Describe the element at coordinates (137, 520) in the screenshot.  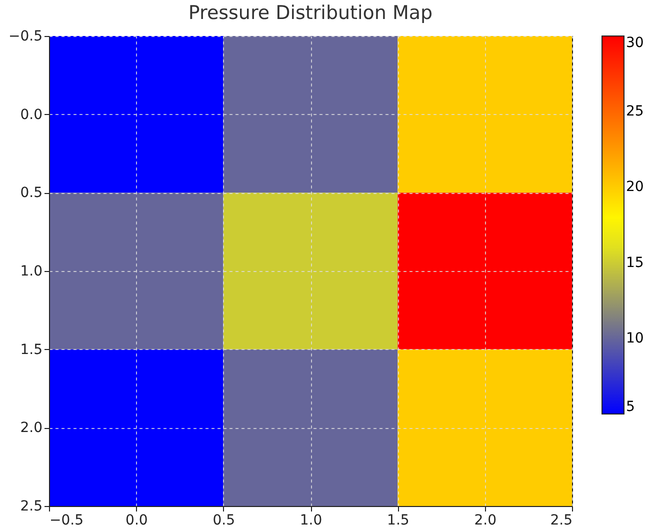
I see `x-tick-label: 0.0` at that location.